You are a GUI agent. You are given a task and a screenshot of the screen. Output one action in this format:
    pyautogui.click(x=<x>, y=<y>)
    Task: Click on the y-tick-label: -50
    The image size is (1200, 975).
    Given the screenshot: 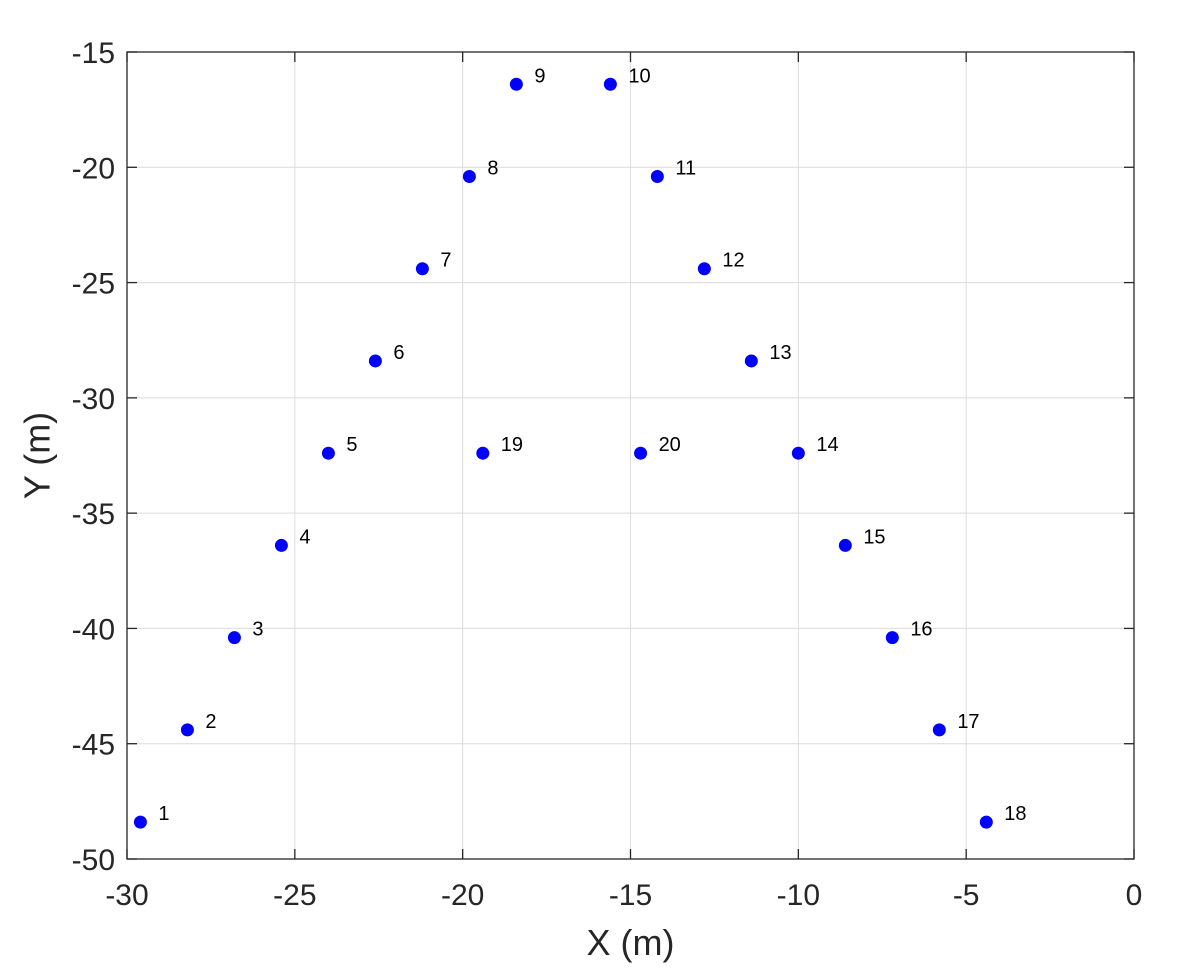 What is the action you would take?
    pyautogui.click(x=93, y=860)
    